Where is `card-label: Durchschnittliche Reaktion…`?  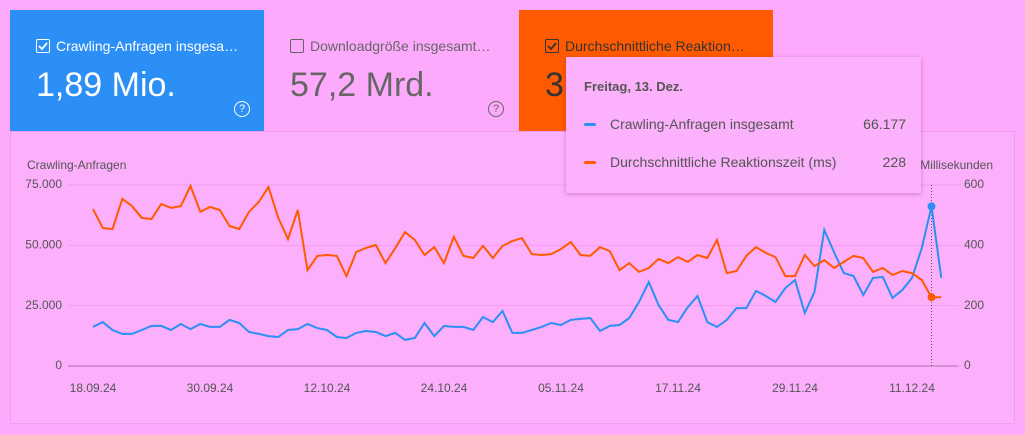
card-label: Durchschnittliche Reaktion… is located at coordinates (655, 46).